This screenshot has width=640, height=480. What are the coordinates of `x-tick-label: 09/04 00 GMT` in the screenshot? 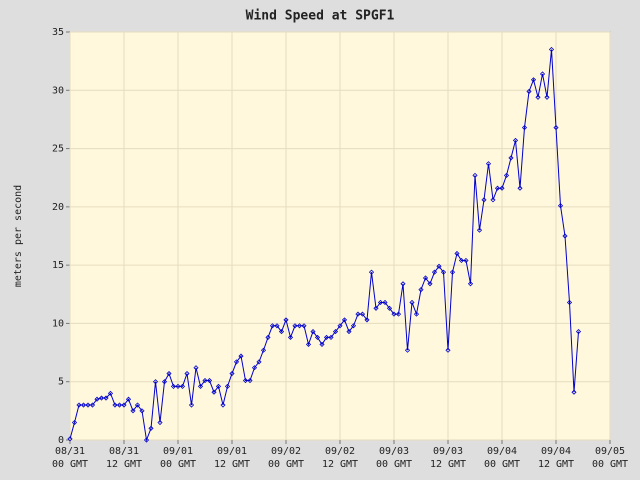 It's located at (502, 458).